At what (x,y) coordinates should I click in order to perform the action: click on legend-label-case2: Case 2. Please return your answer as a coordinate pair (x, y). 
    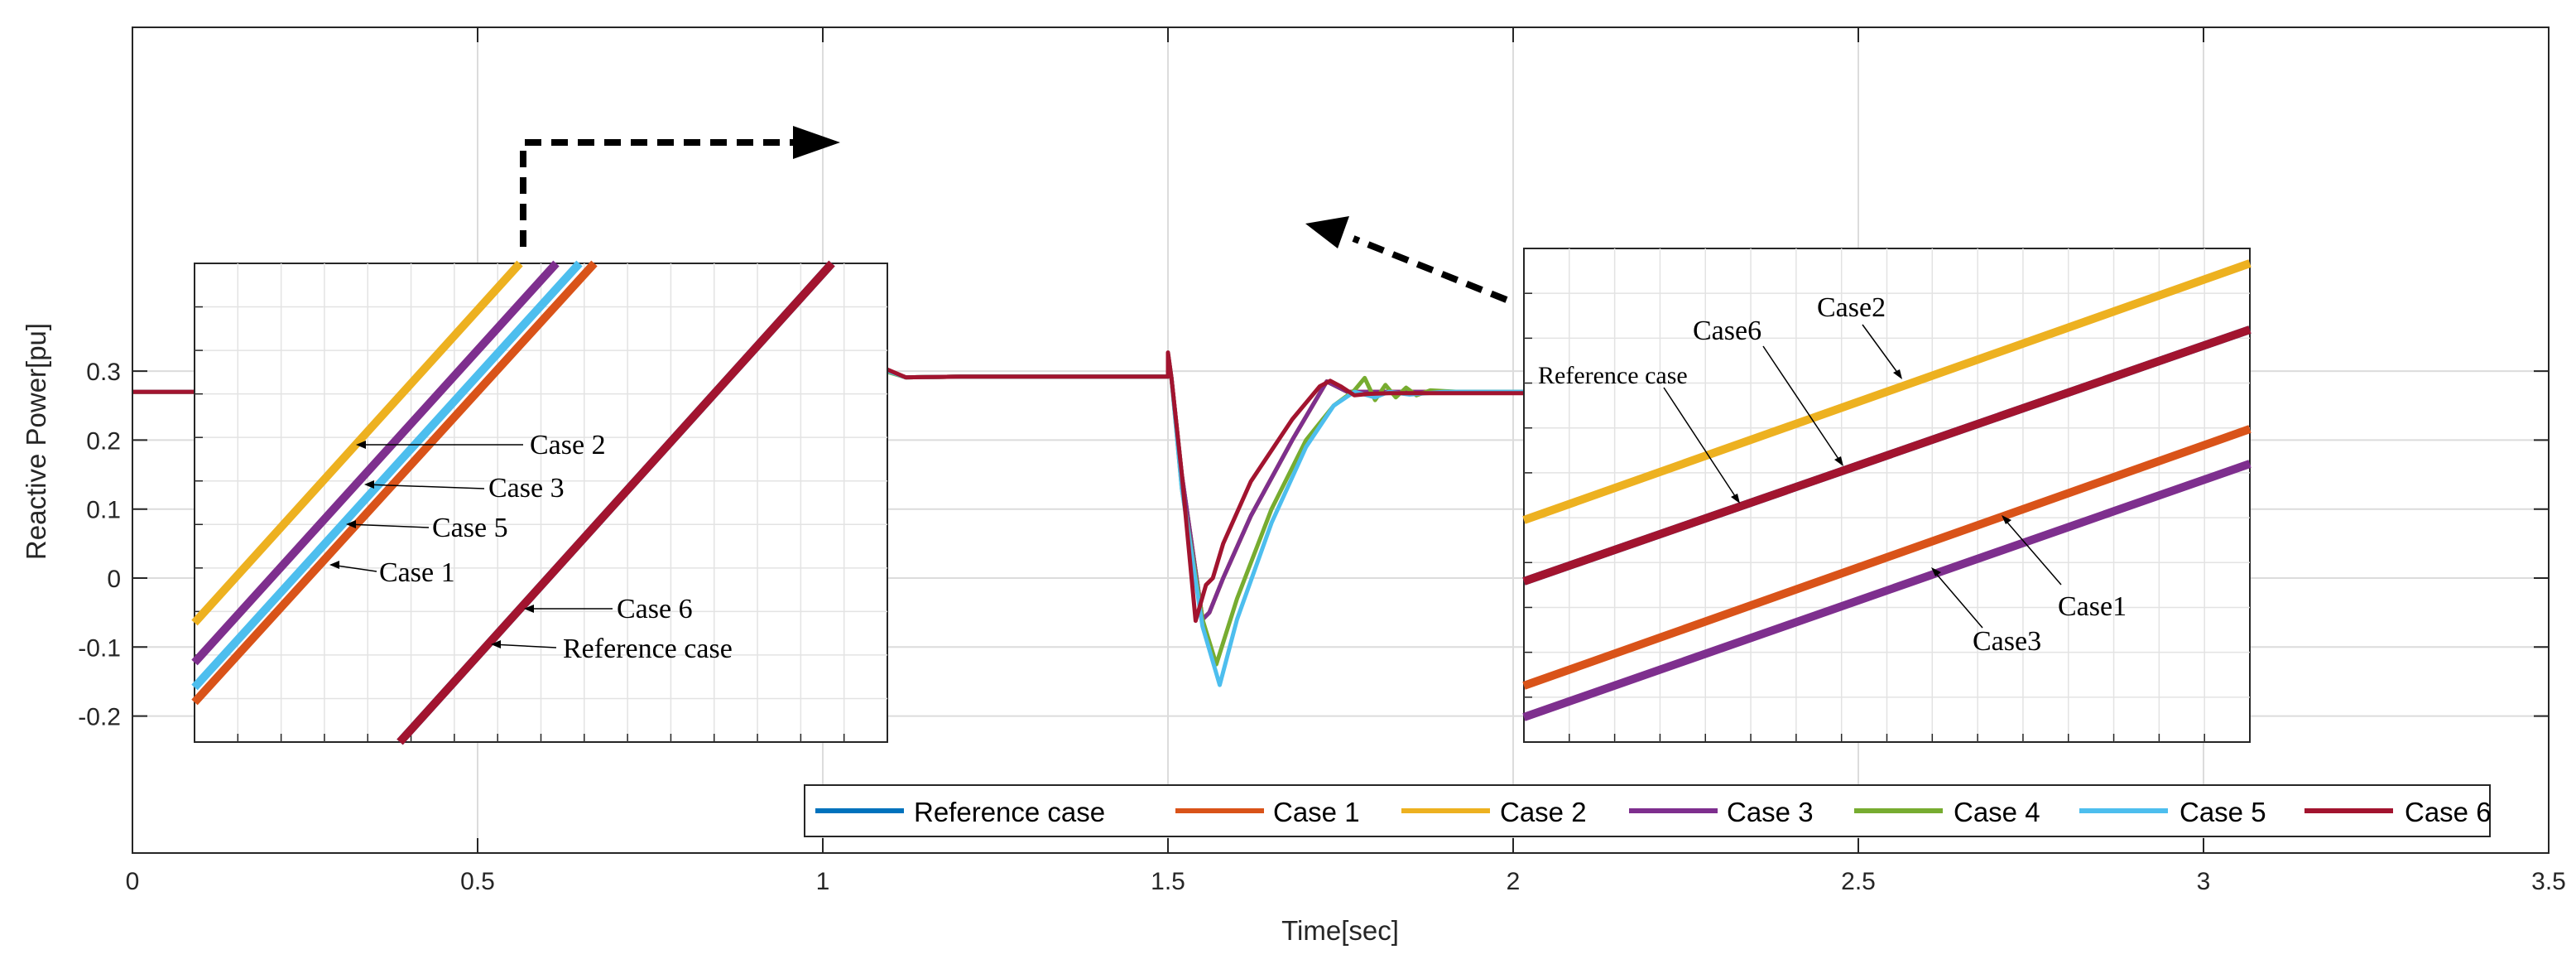
    Looking at the image, I should click on (1543, 812).